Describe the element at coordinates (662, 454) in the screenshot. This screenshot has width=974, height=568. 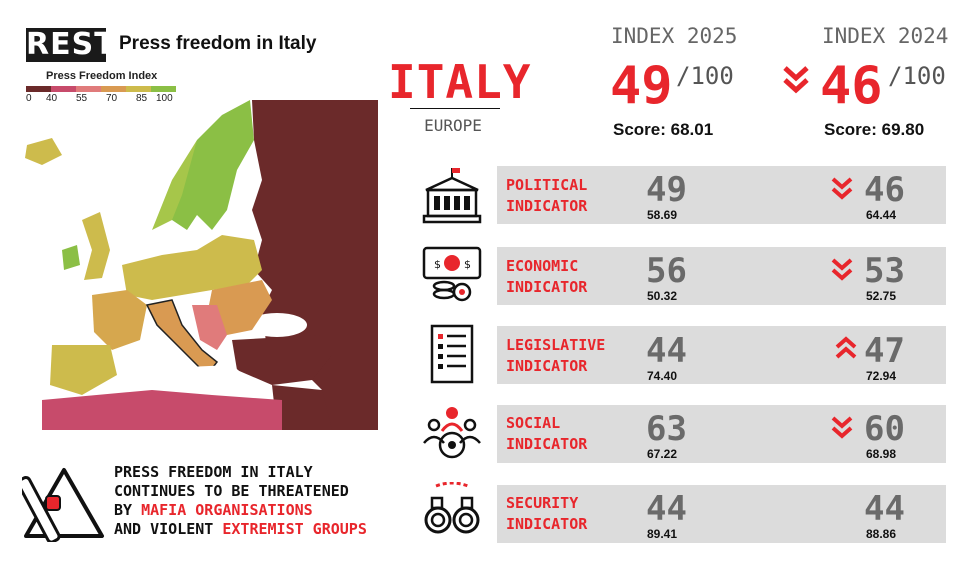
I see `indicator-score-2025: 67.22` at that location.